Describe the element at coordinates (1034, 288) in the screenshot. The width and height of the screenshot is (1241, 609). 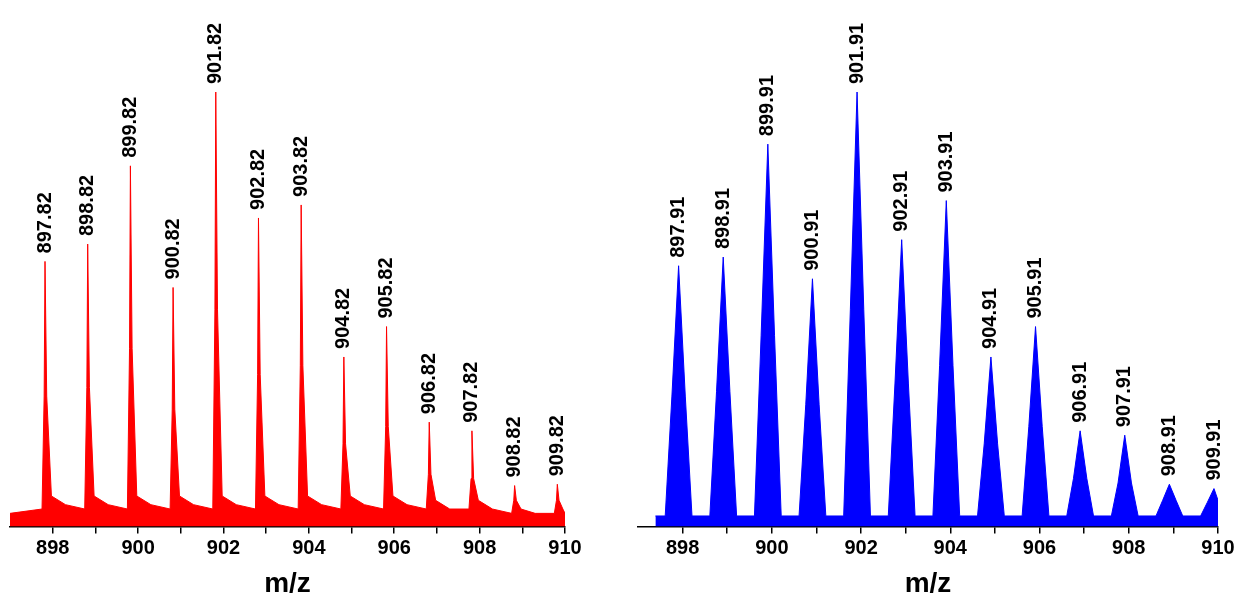
I see `annotation: 905.91` at that location.